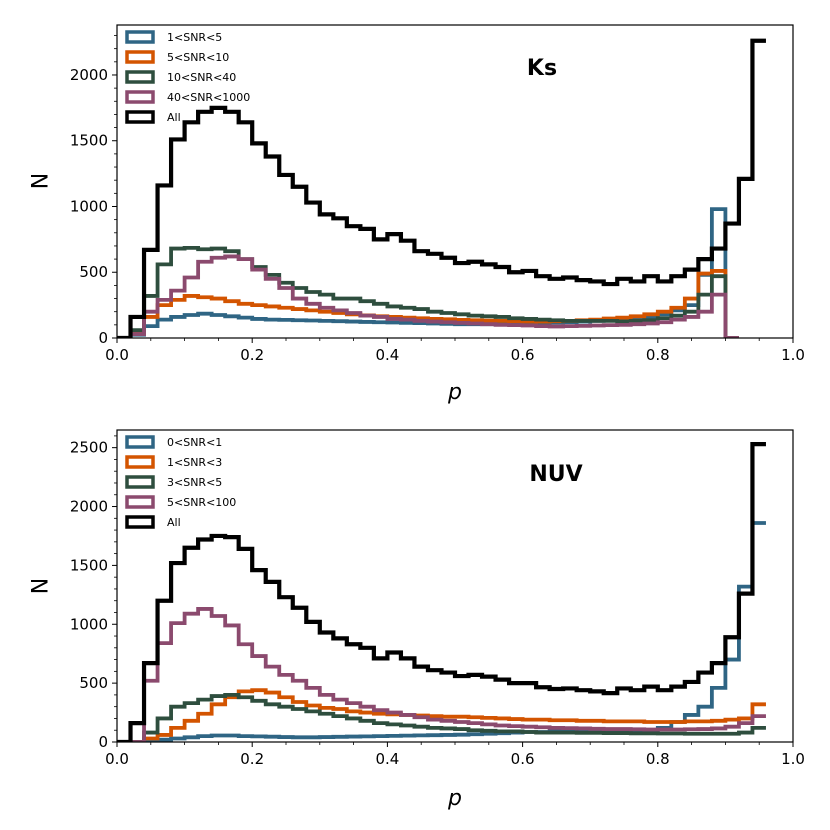 The width and height of the screenshot is (830, 830). I want to click on nuv-legend-label-1-snr-3: 1<SNR<3, so click(194, 462).